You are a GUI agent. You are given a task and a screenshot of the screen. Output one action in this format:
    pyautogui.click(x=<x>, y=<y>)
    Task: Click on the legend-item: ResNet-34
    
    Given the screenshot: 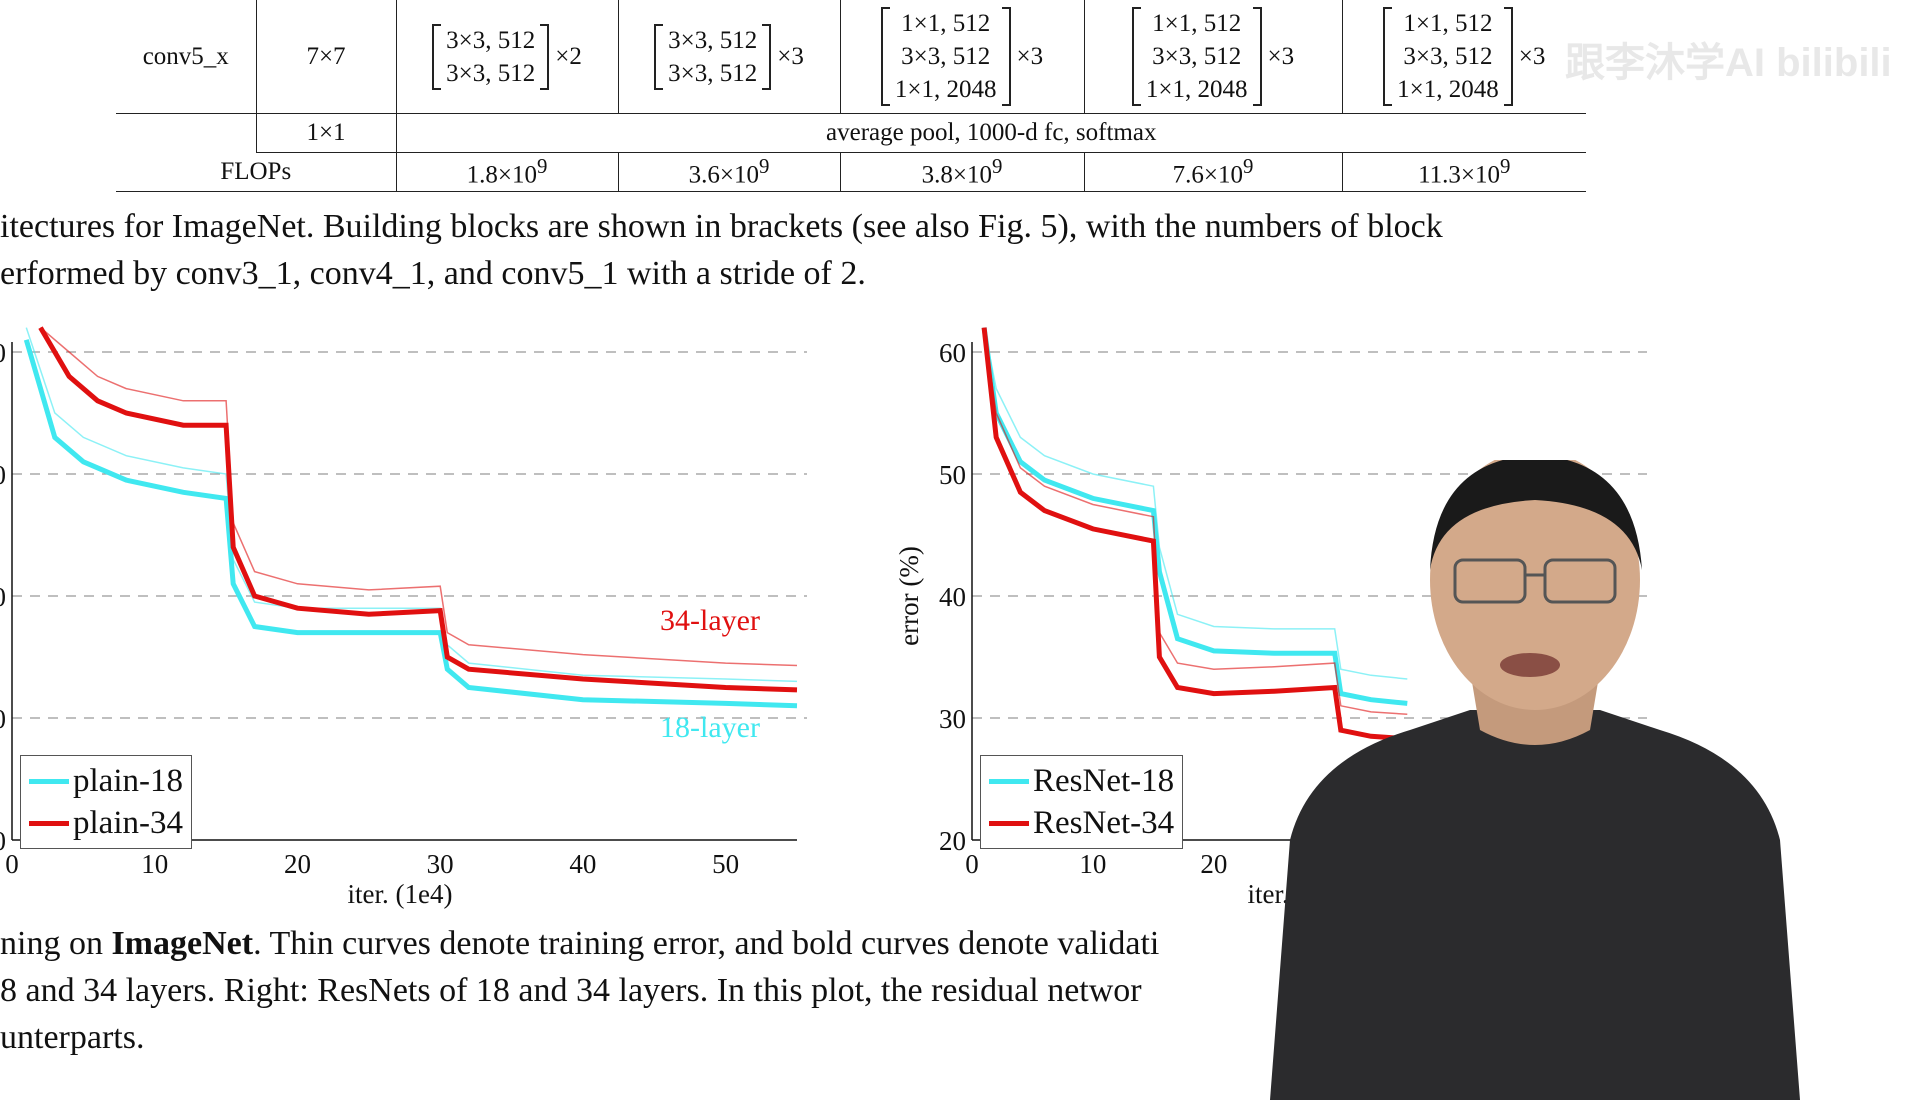 What is the action you would take?
    pyautogui.click(x=1081, y=823)
    